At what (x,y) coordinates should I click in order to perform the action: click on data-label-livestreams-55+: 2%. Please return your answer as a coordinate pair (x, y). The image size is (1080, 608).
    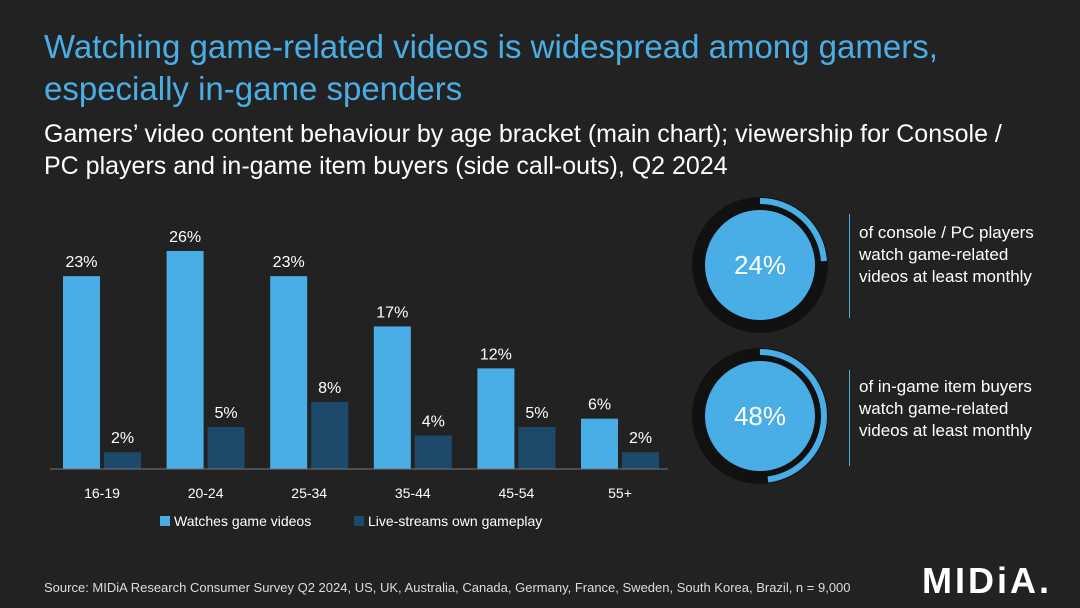
    Looking at the image, I should click on (640, 438).